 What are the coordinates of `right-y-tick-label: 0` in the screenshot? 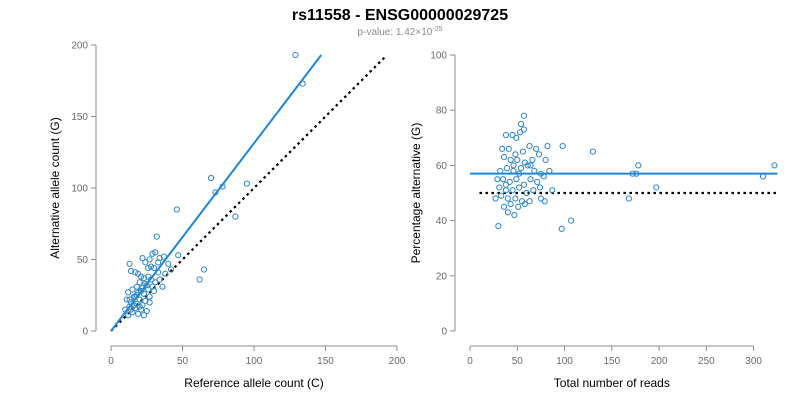 It's located at (444, 332).